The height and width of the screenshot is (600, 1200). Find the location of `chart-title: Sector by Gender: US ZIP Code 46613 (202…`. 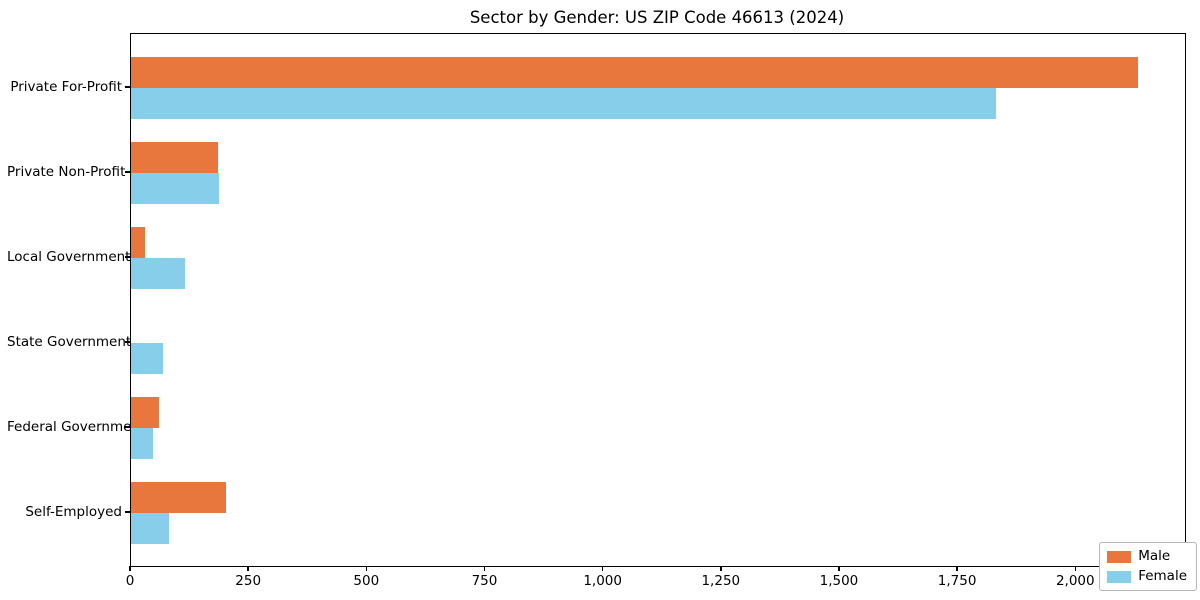

chart-title: Sector by Gender: US ZIP Code 46613 (202… is located at coordinates (657, 17).